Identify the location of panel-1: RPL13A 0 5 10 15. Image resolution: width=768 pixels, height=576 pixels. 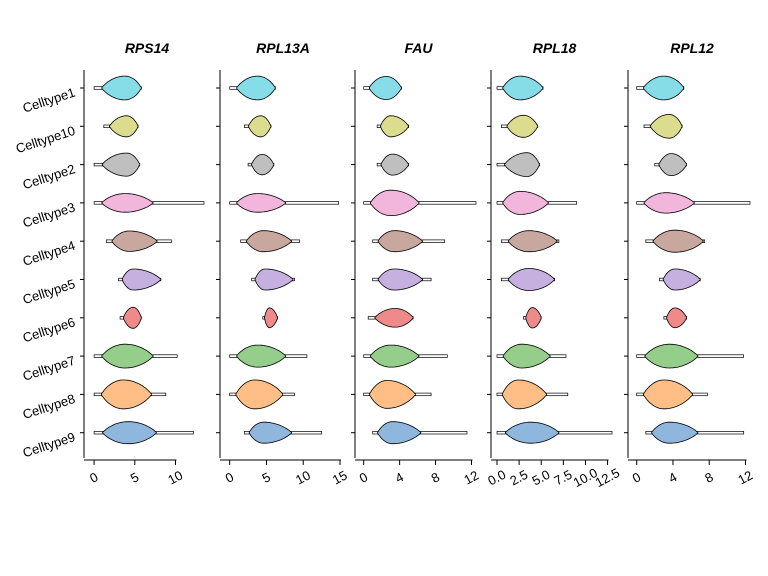
(283, 264).